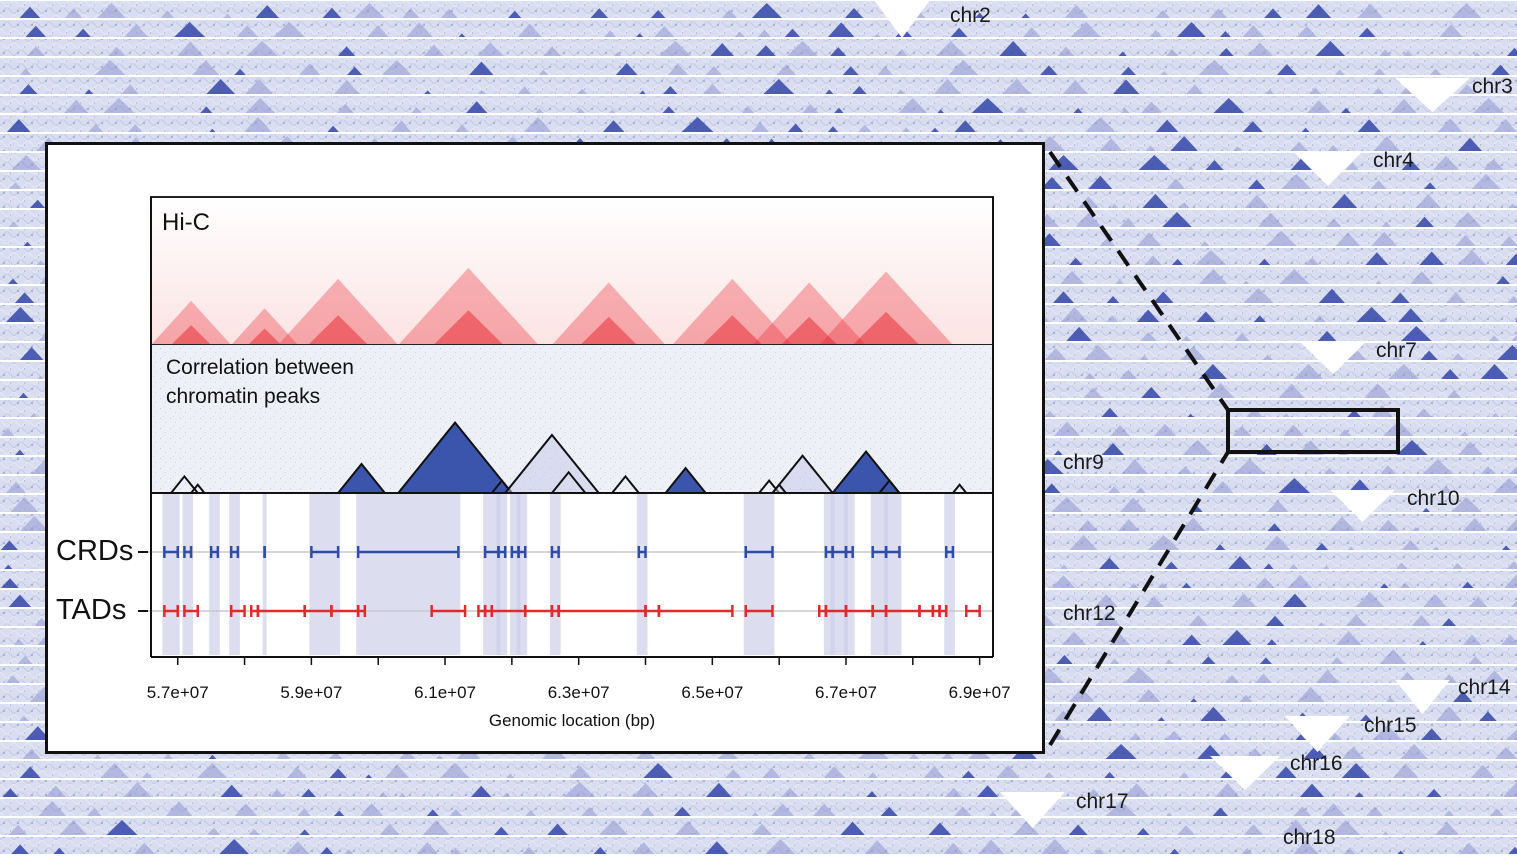 The image size is (1517, 856). I want to click on chr16-label: chr16, so click(1316, 763).